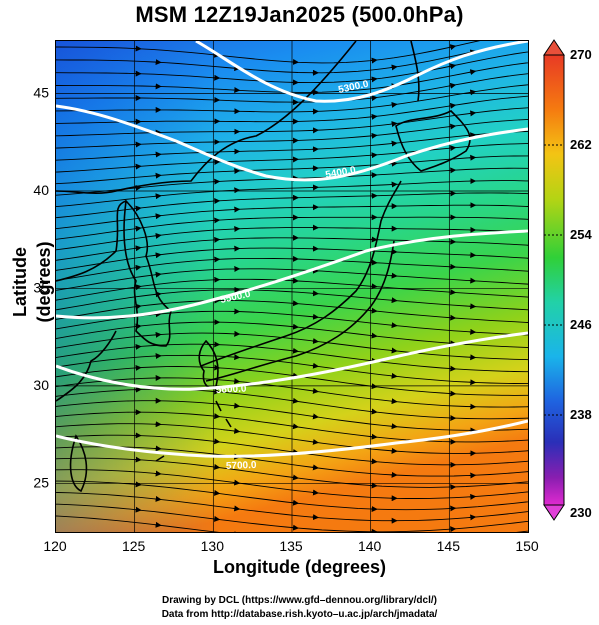 This screenshot has width=599, height=625. I want to click on colorbar-label: 230, so click(581, 512).